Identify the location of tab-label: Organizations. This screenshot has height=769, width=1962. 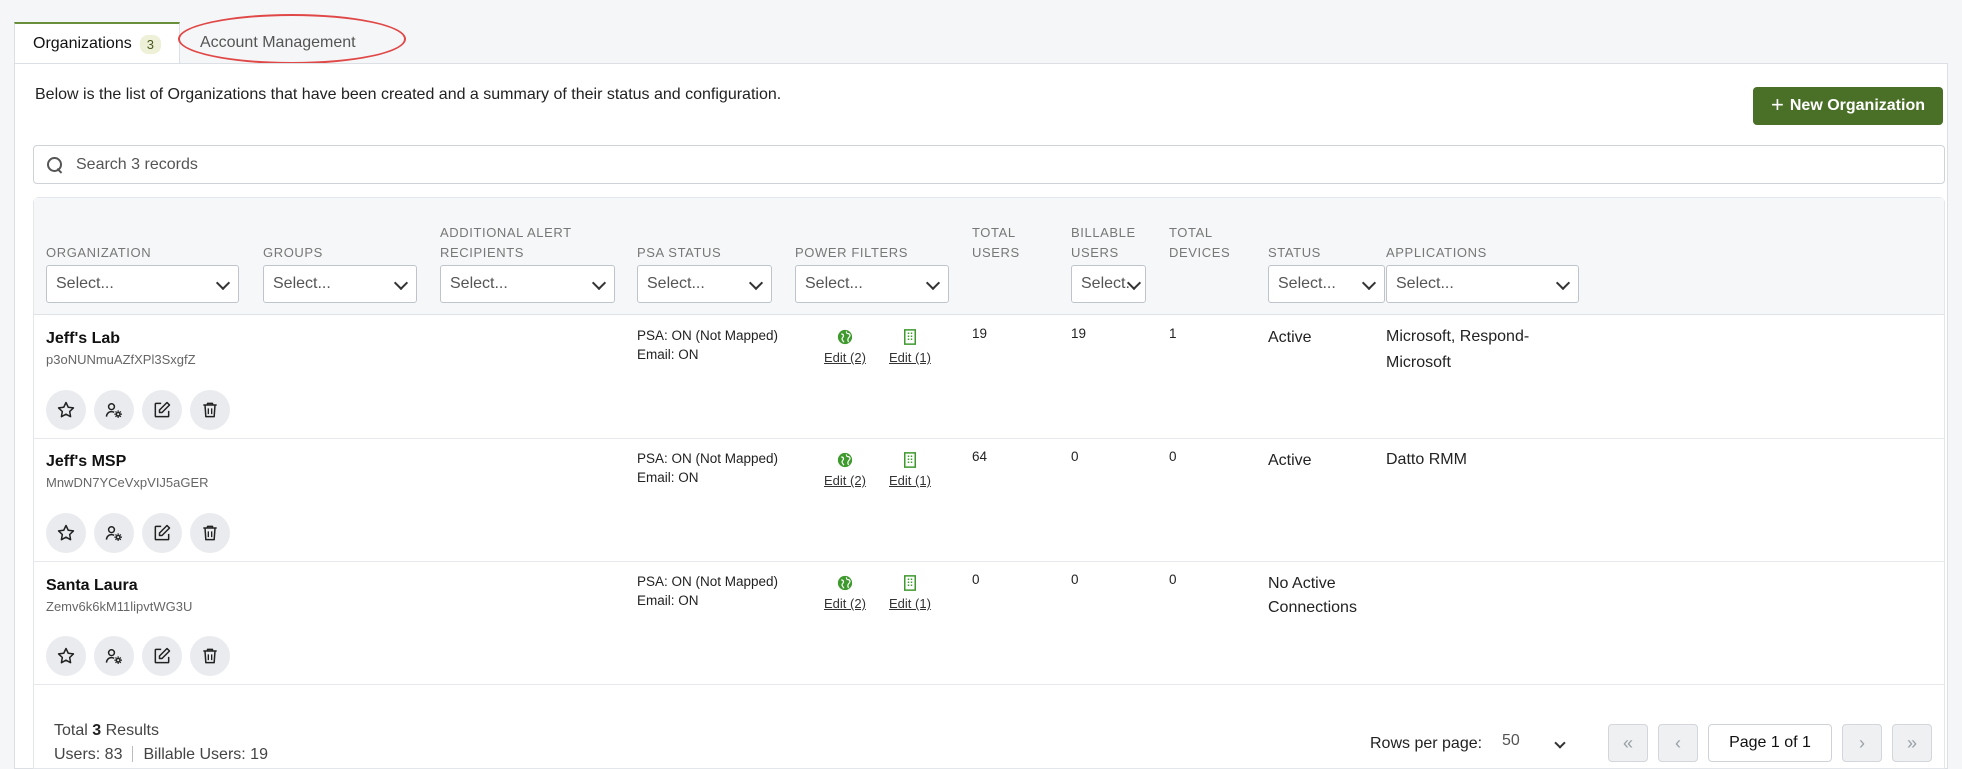
(82, 43).